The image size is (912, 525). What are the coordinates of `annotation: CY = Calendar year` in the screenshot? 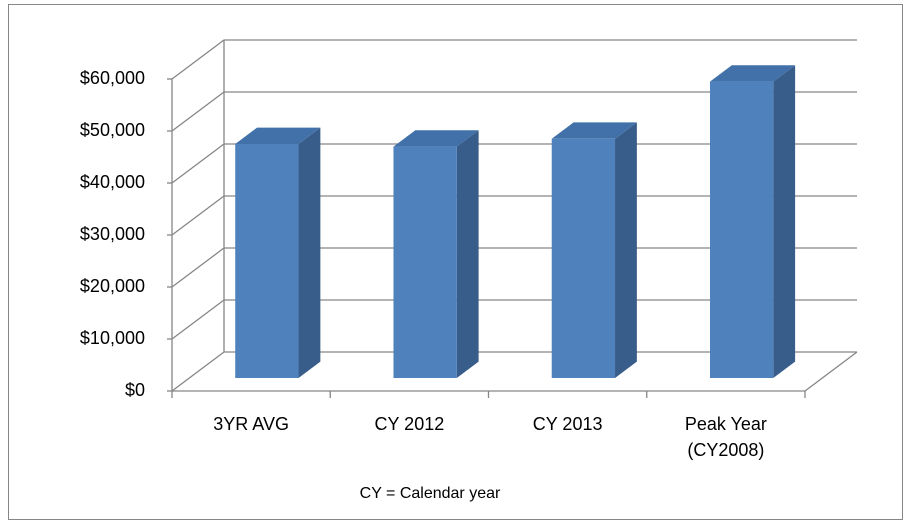 It's located at (430, 493).